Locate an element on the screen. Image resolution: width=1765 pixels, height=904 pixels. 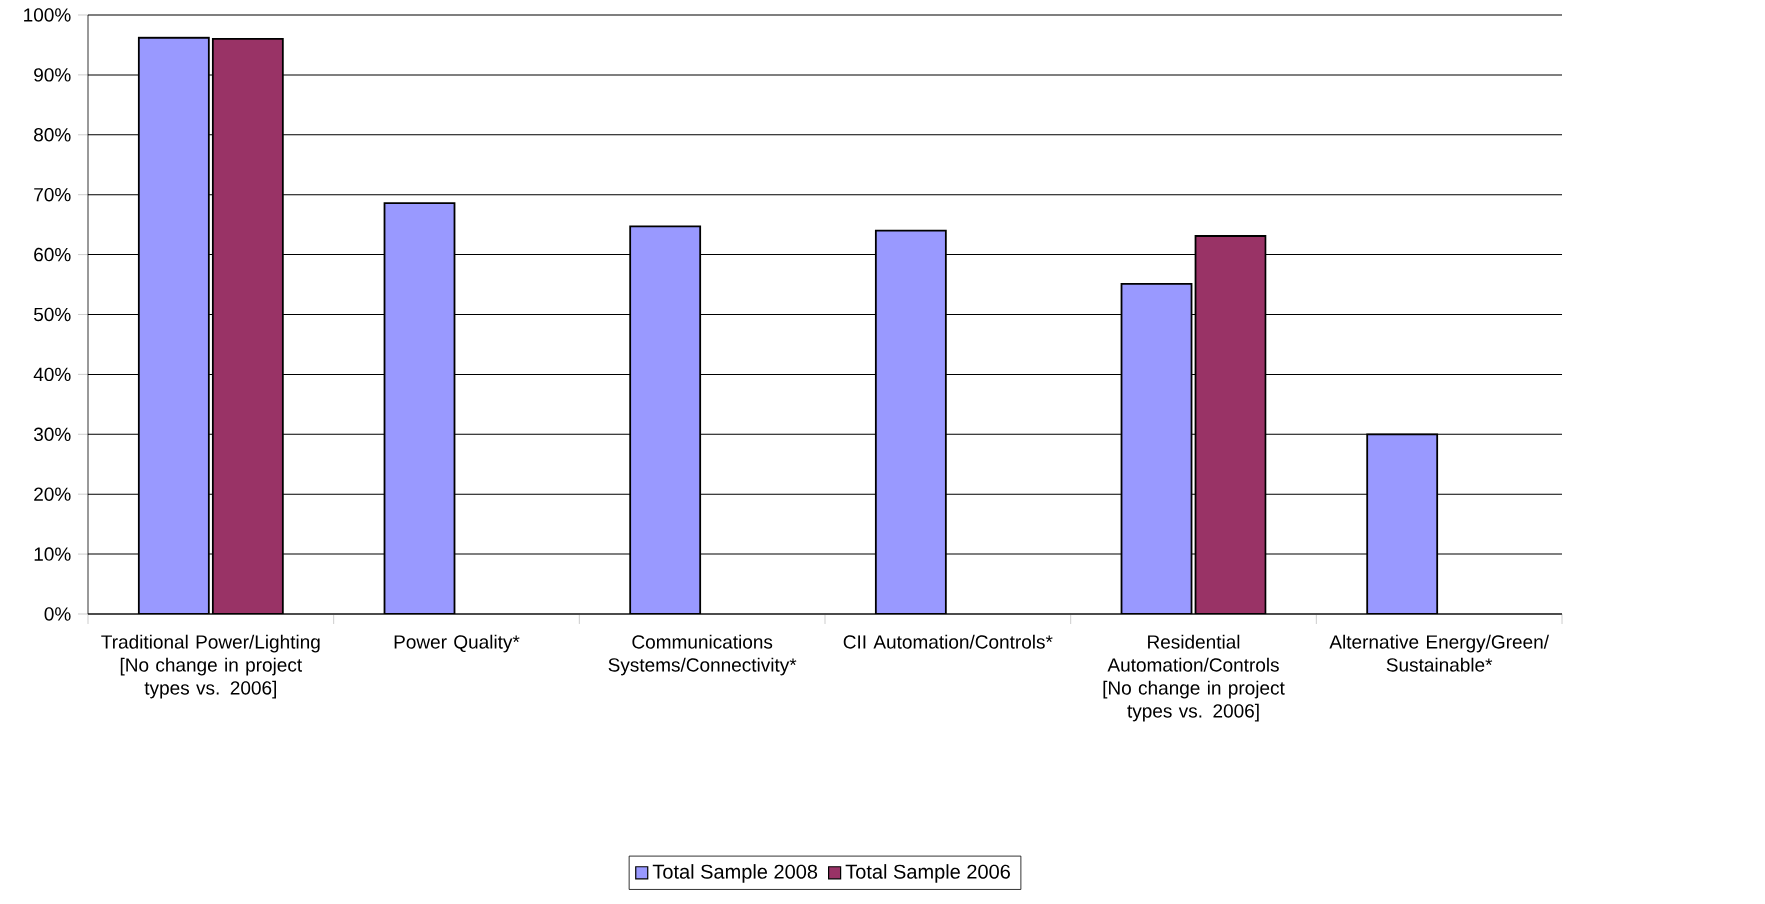
x-tick-label: Residential Automation/Controls [No change in project types vs. 2006] is located at coordinates (1194, 678).